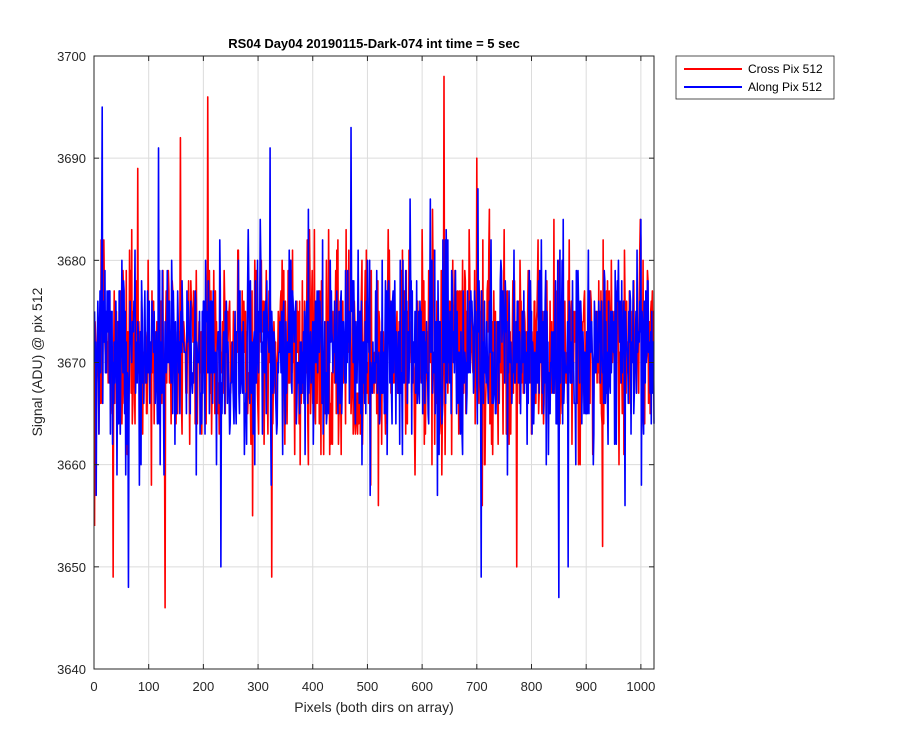  I want to click on x-tick-label: 1000, so click(640, 686).